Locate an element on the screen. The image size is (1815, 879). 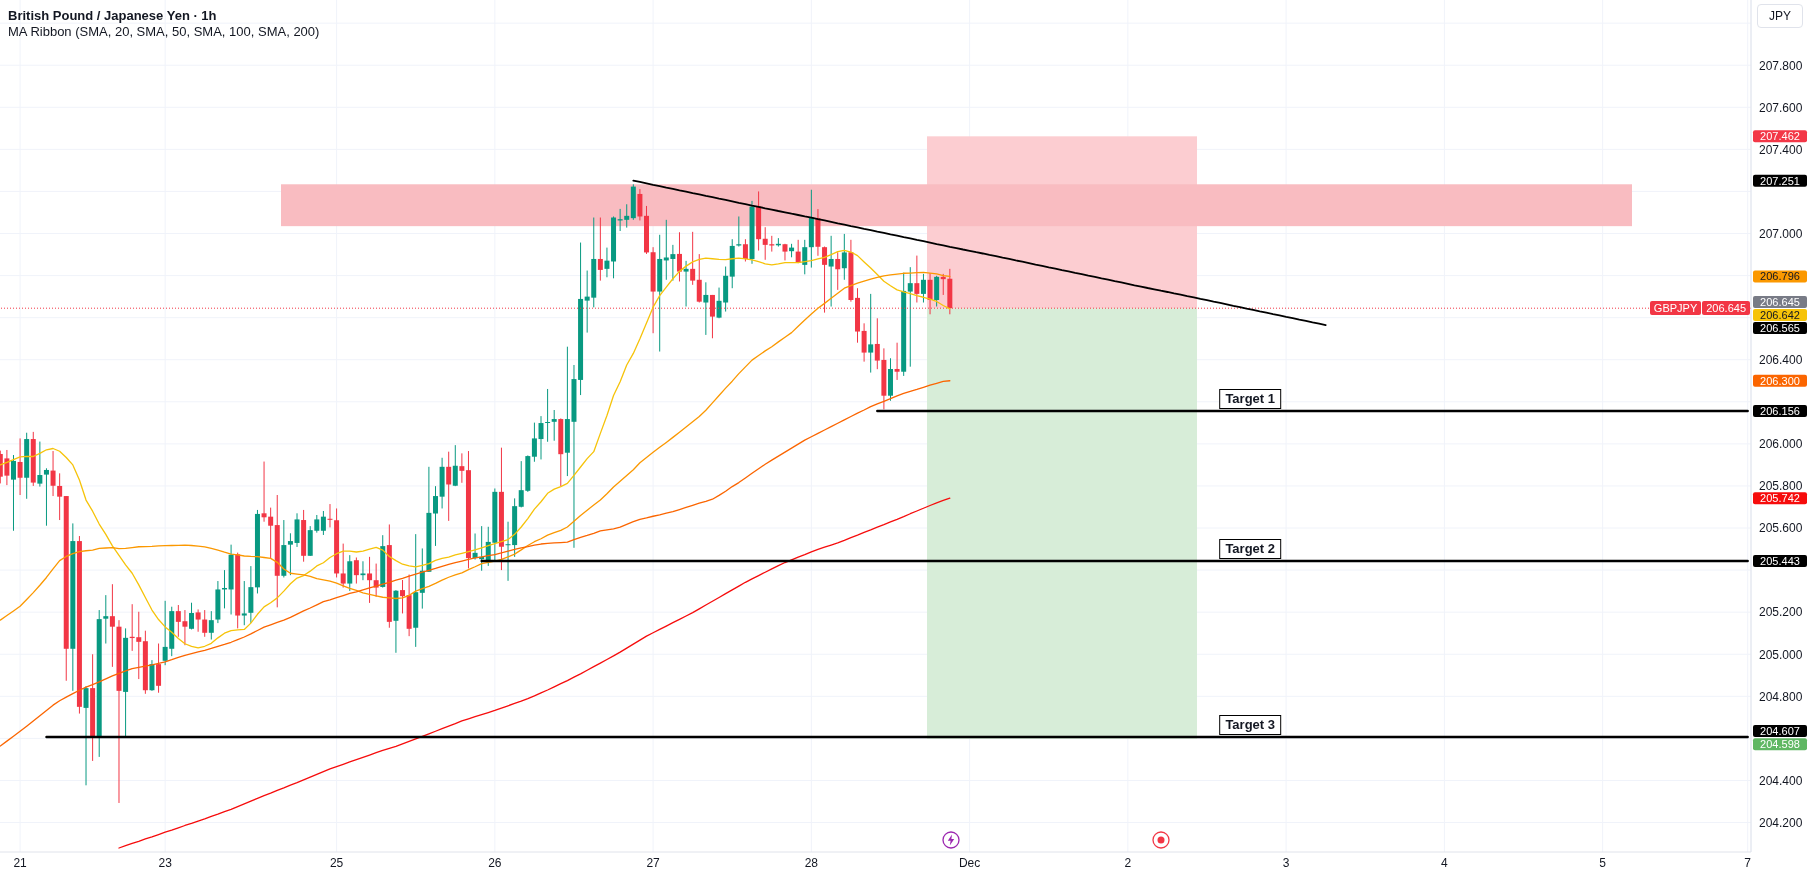
series-label: Target 2 is located at coordinates (1250, 549).